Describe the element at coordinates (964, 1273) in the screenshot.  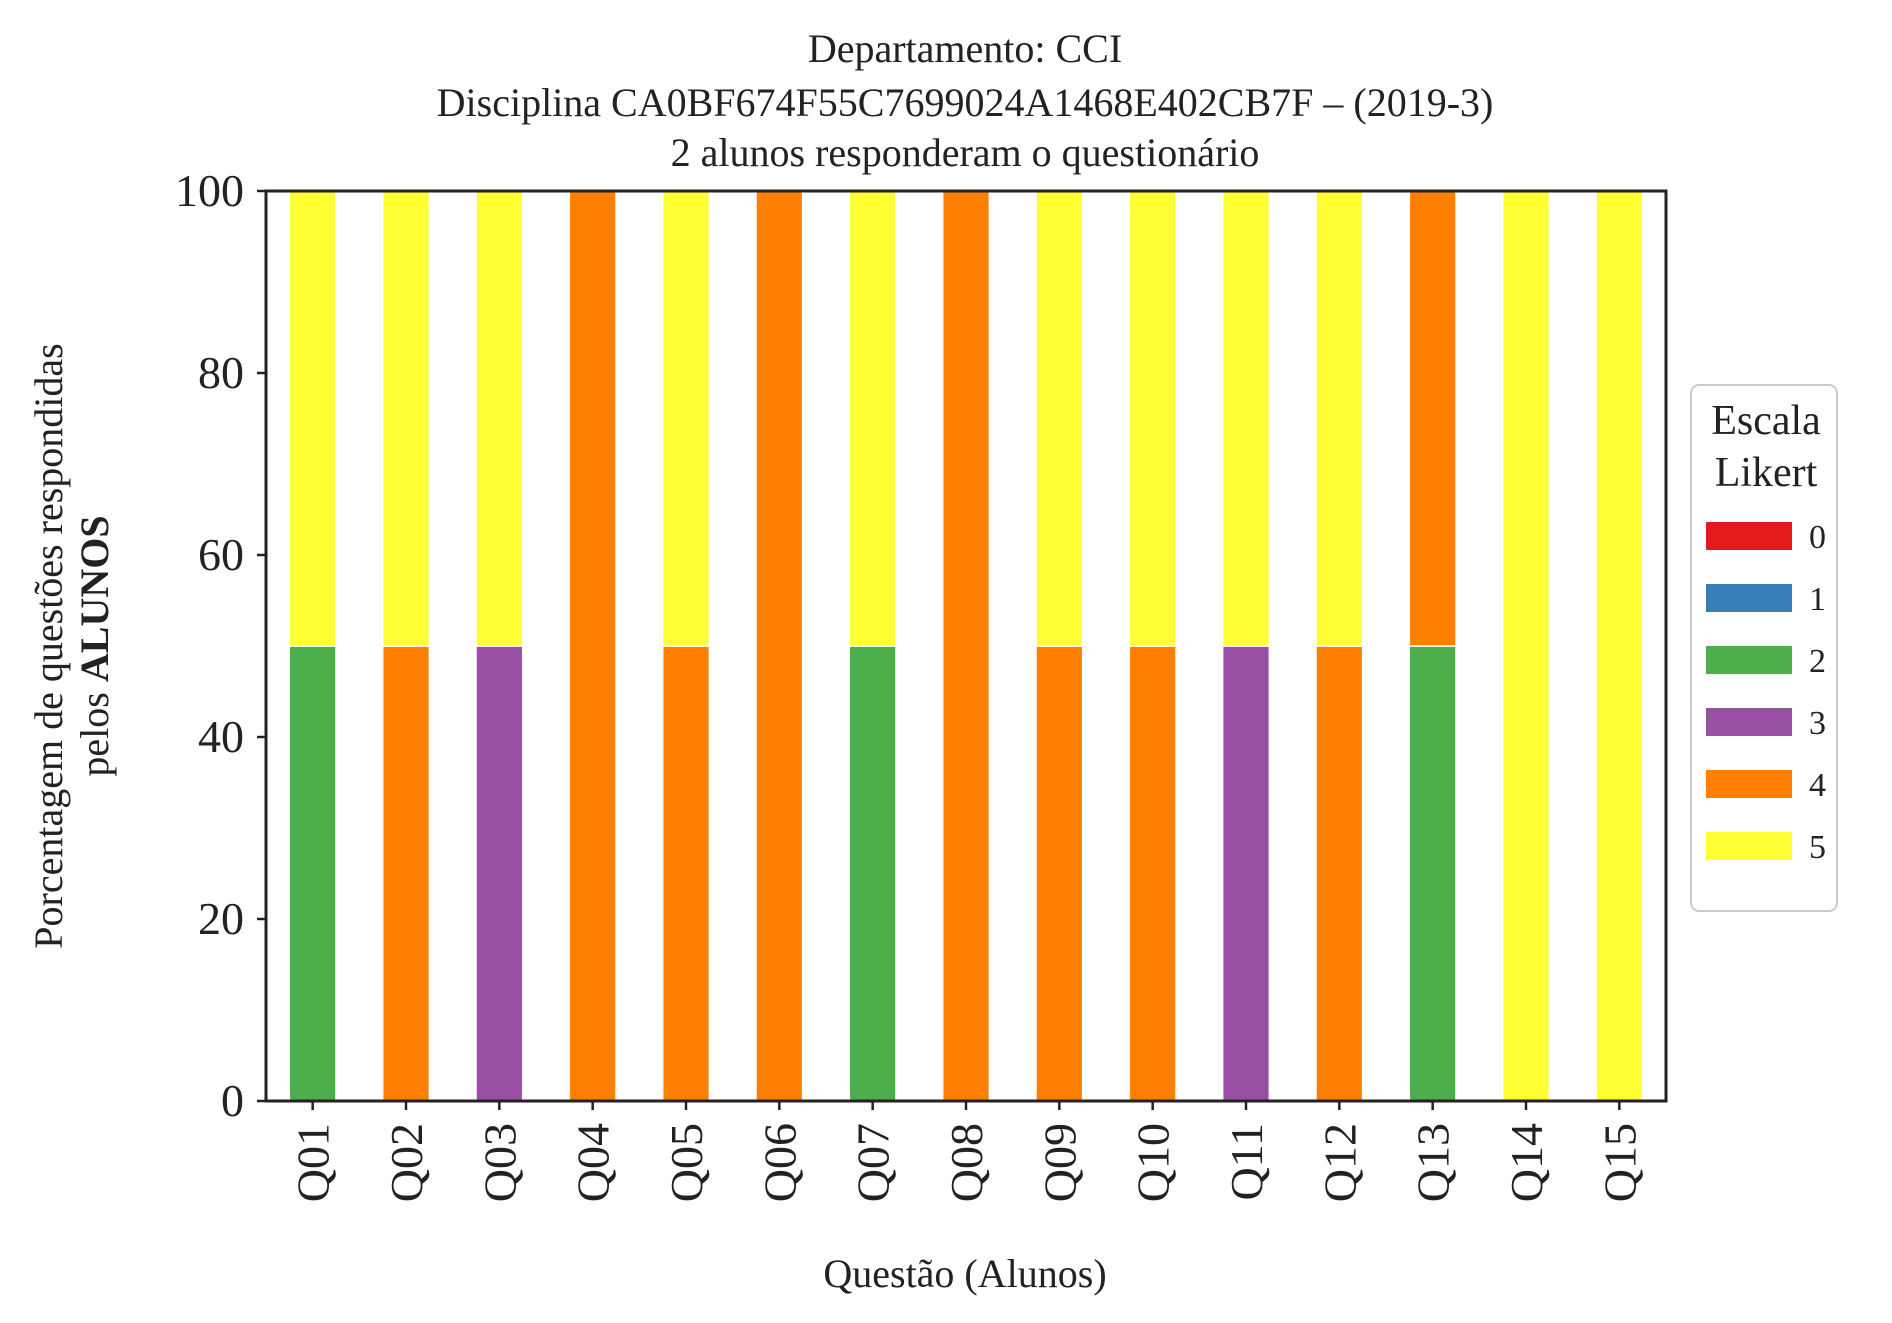
I see `x-axis-label: Questão (Alunos)` at that location.